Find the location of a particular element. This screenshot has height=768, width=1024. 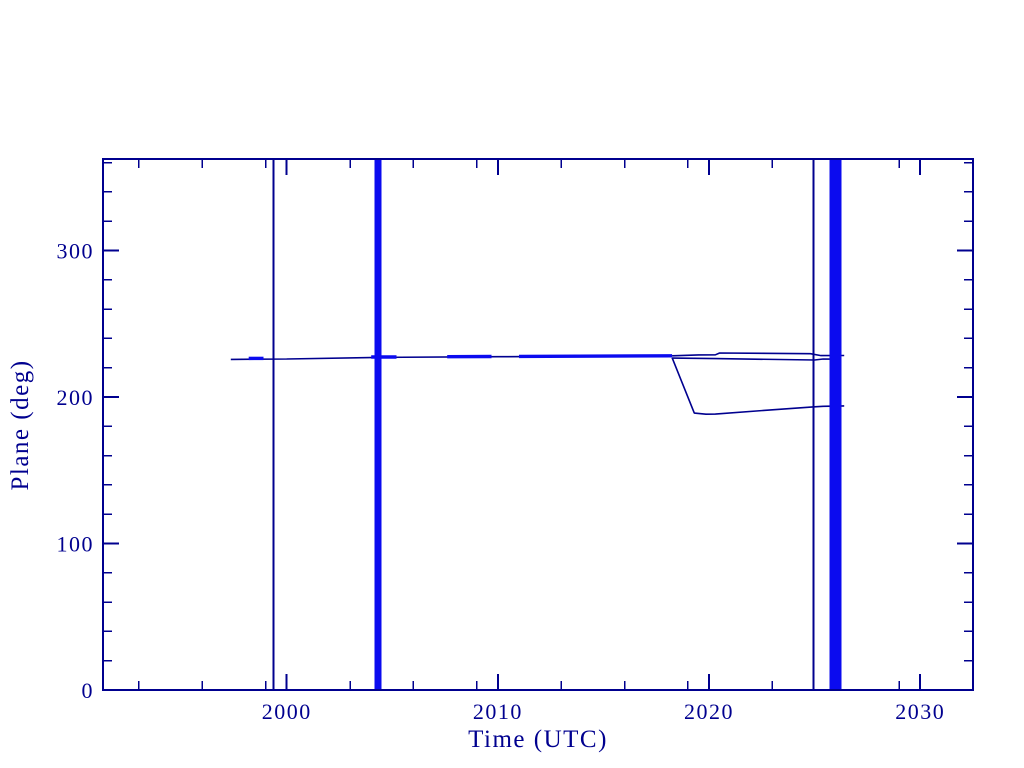

y-tick-label: 200 is located at coordinates (76, 397).